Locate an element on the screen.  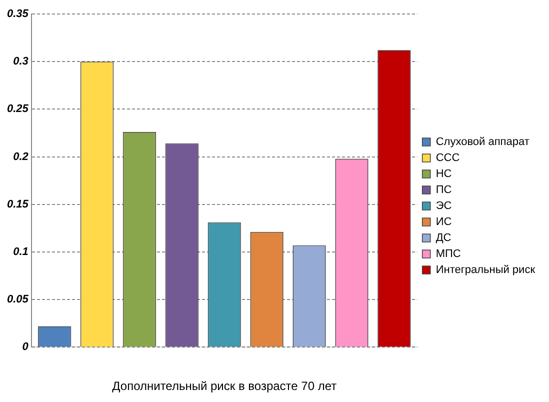
legend-label: НС is located at coordinates (444, 174).